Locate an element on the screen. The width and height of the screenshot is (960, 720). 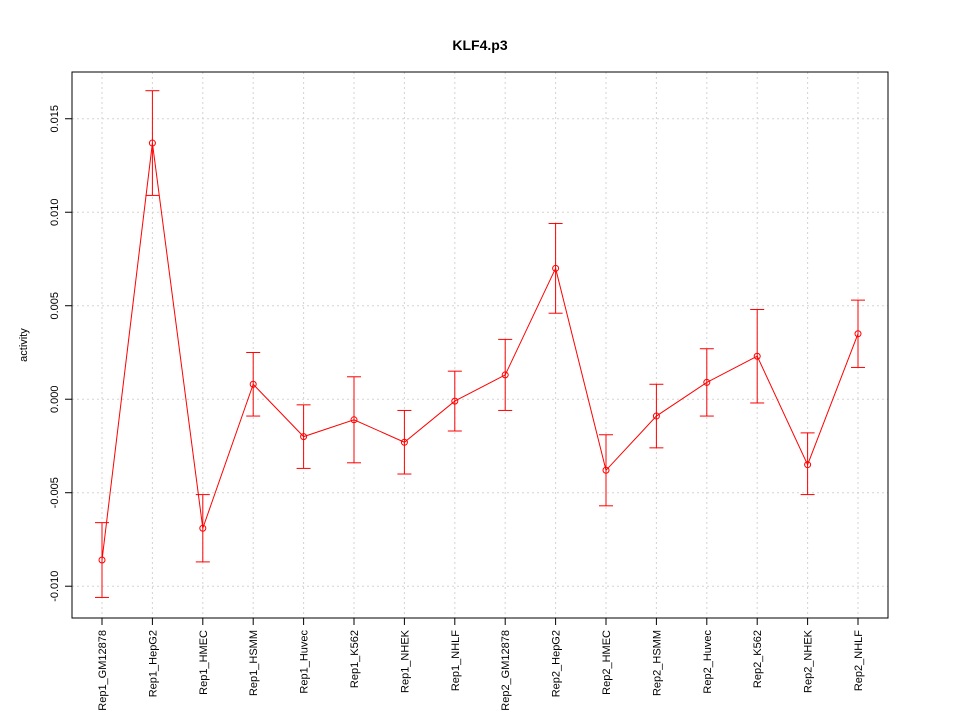
x-tick-label: Rep2_HSMM is located at coordinates (657, 663).